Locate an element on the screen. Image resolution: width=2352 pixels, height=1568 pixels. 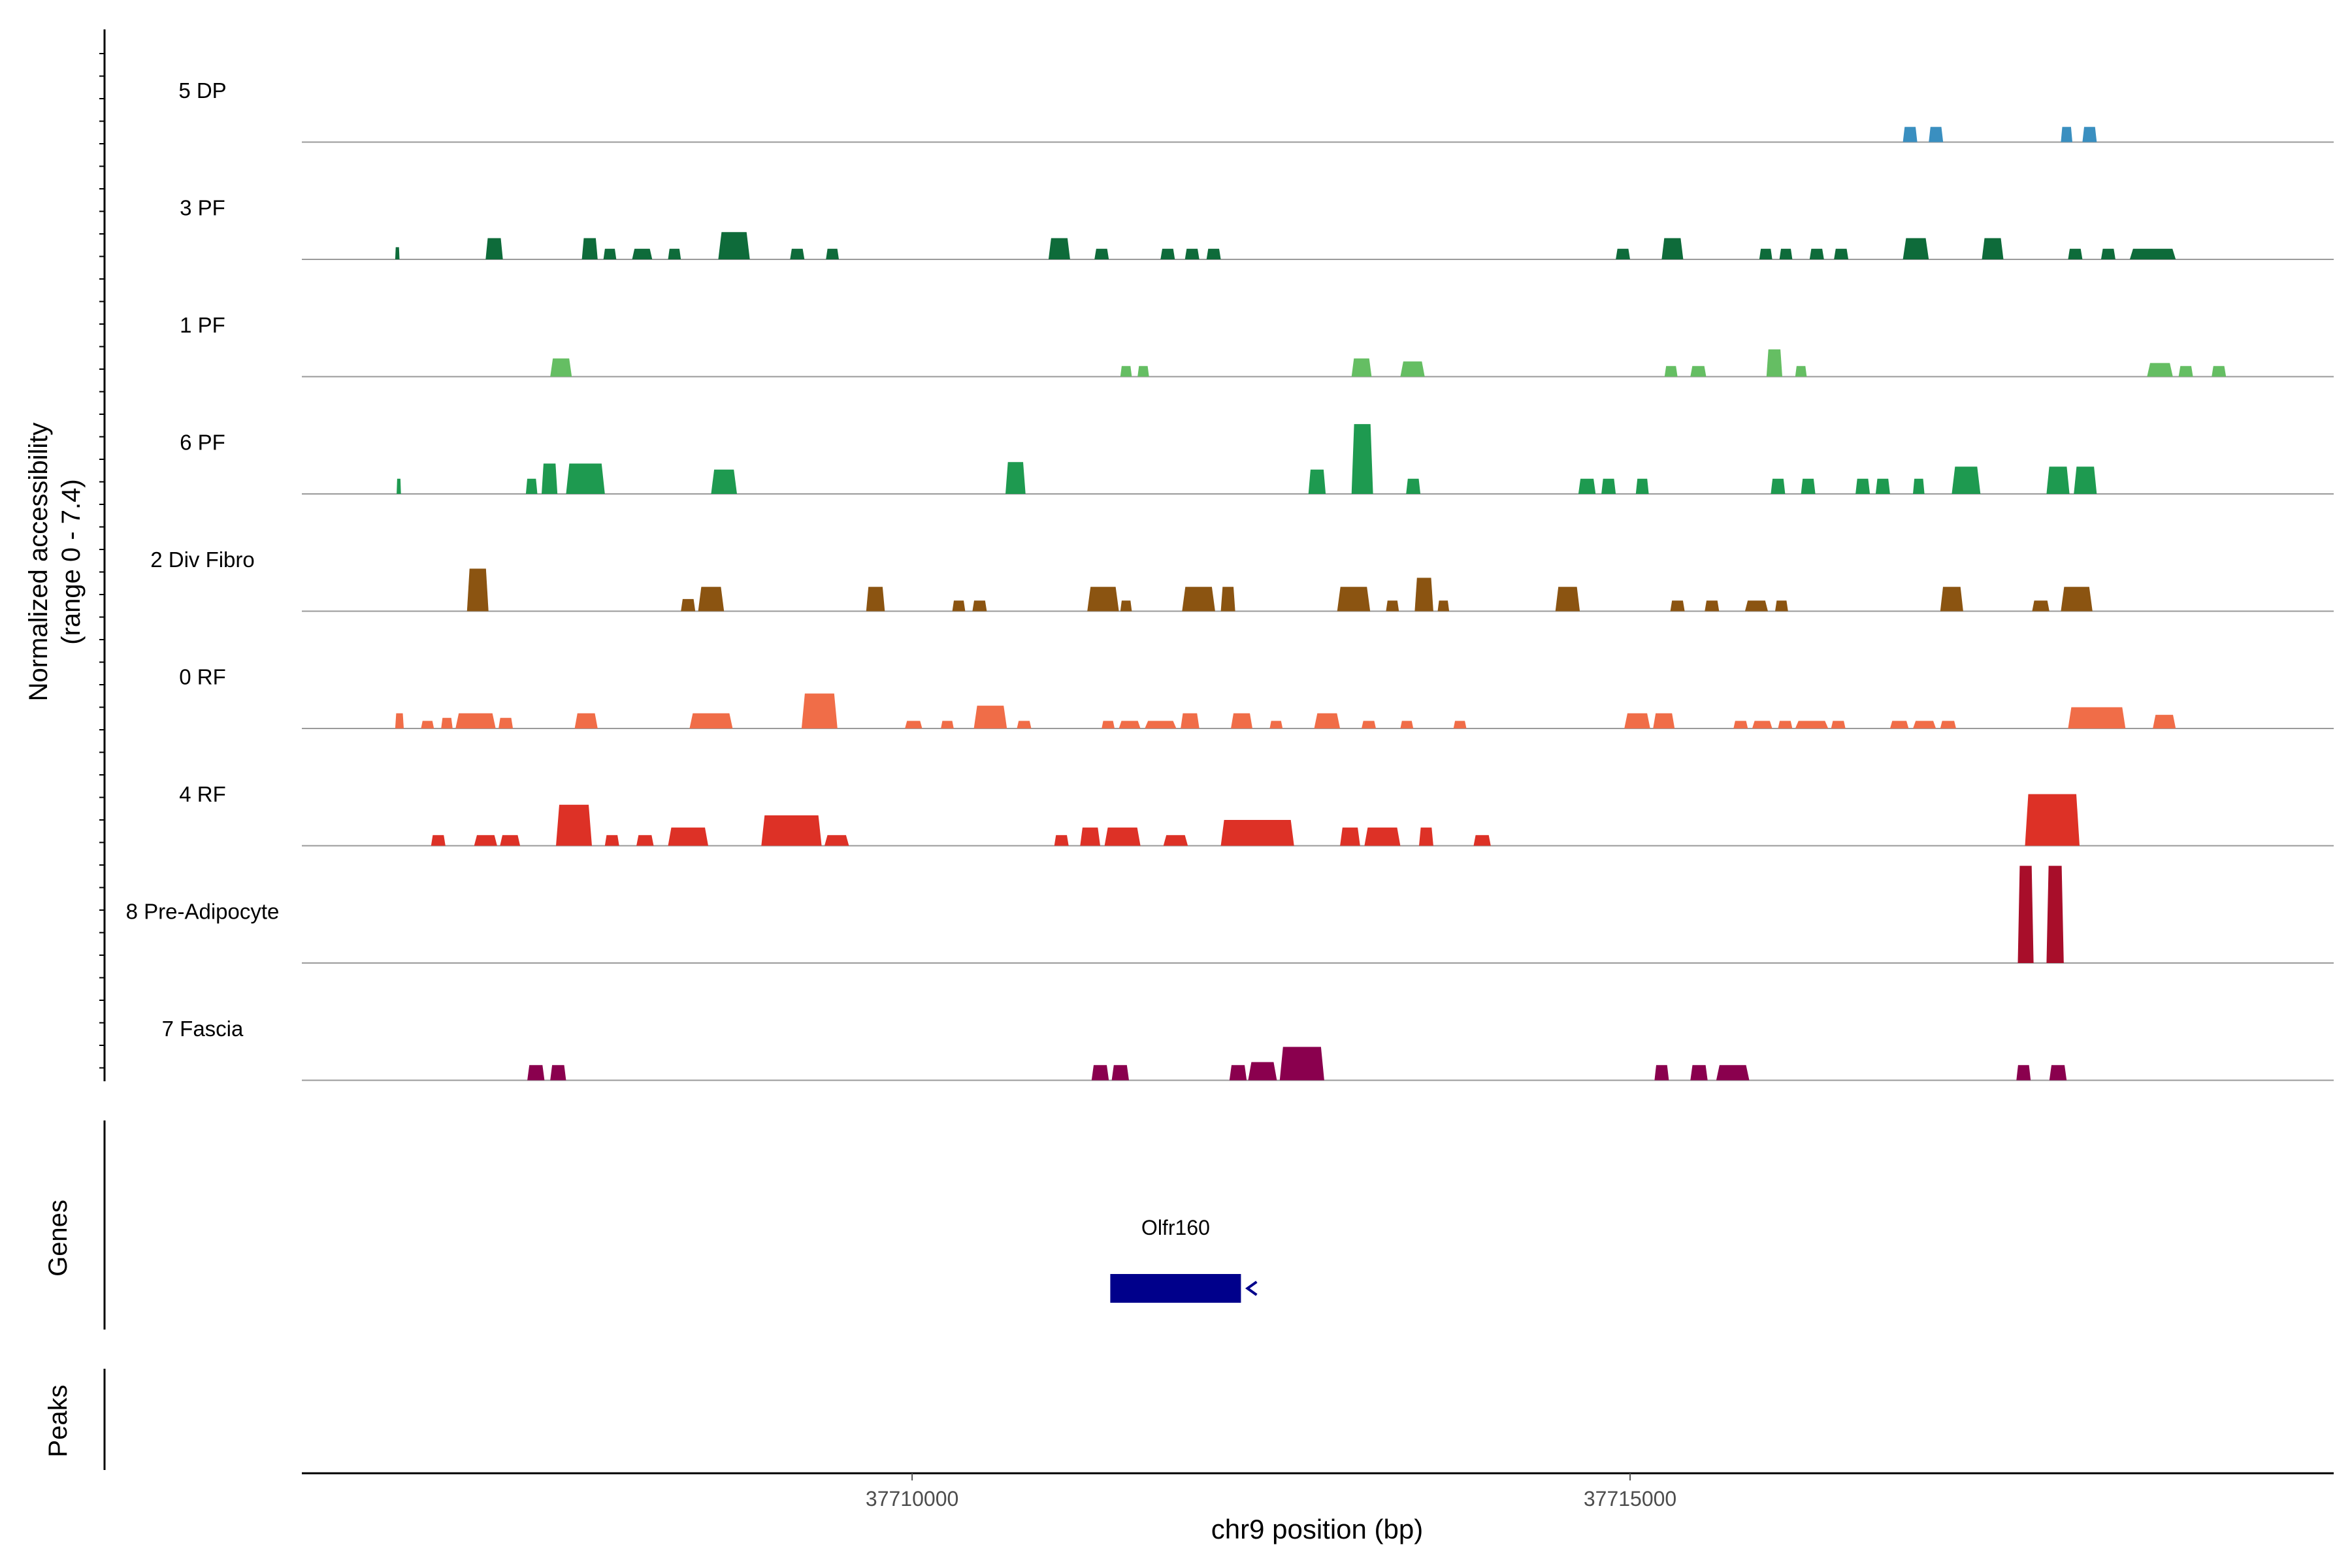
strand-arrow-icon is located at coordinates (1251, 1288).